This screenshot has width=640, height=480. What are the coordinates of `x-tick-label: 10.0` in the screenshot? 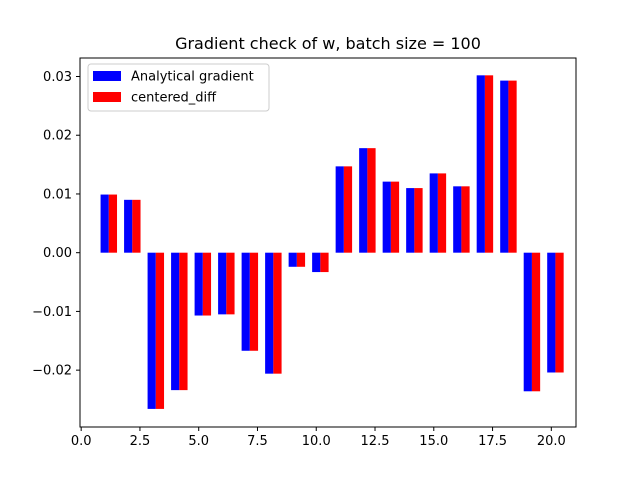 It's located at (316, 441).